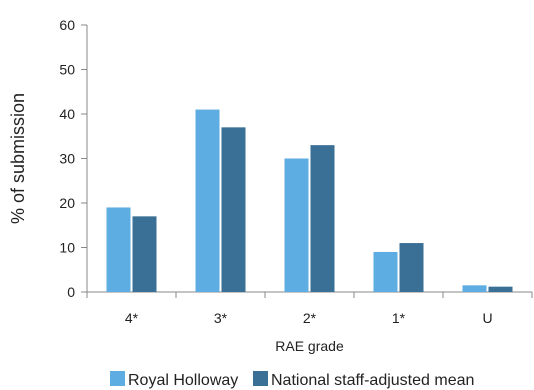 This screenshot has height=390, width=534. Describe the element at coordinates (67, 248) in the screenshot. I see `y-tick-label: 10` at that location.